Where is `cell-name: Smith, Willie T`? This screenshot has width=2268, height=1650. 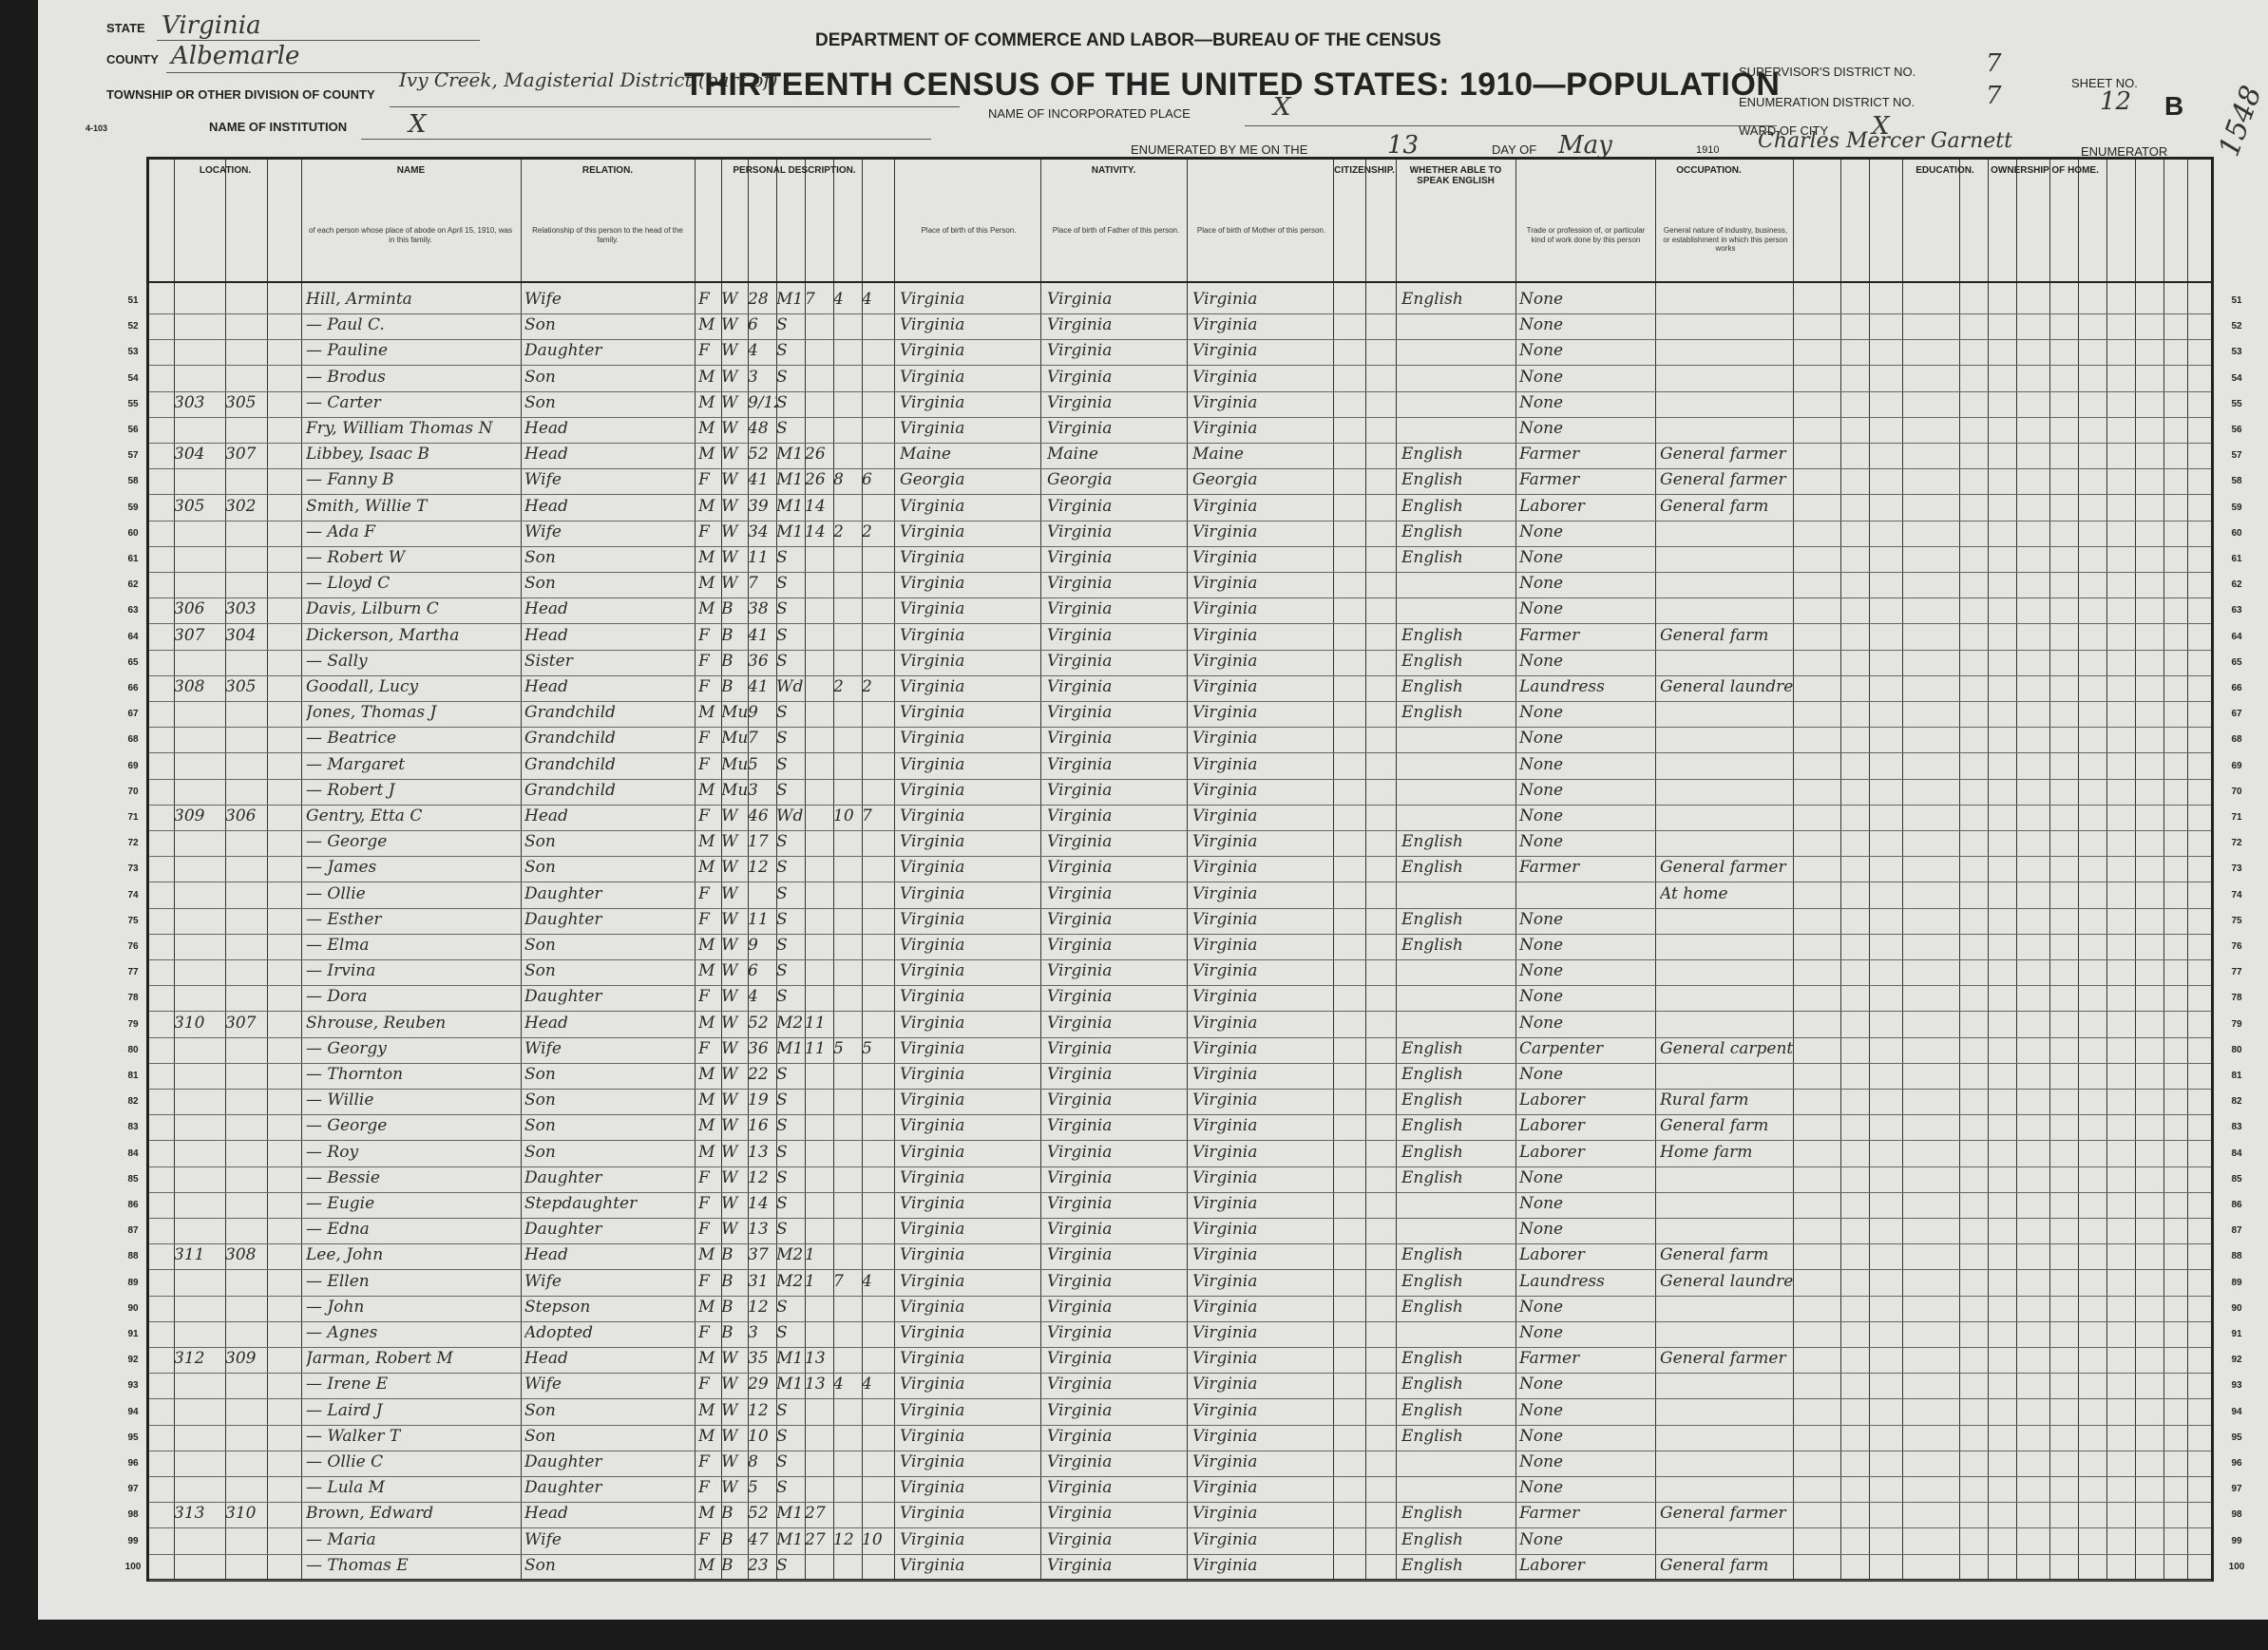
cell-name: Smith, Willie T is located at coordinates (367, 506).